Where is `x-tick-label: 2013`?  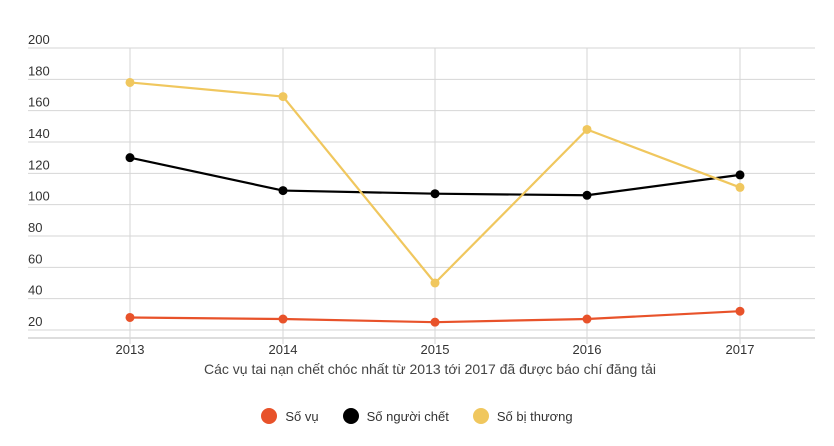 x-tick-label: 2013 is located at coordinates (130, 349).